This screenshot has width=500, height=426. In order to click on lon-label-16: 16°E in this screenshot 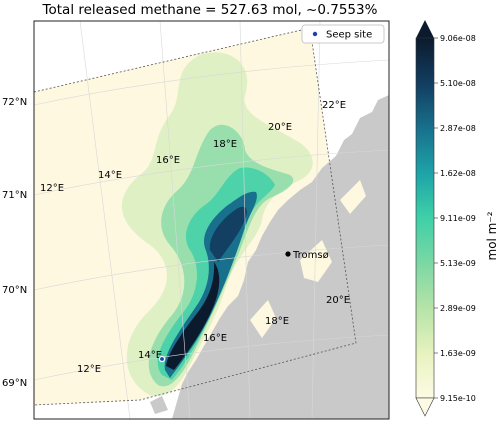, I will do `click(168, 160)`.